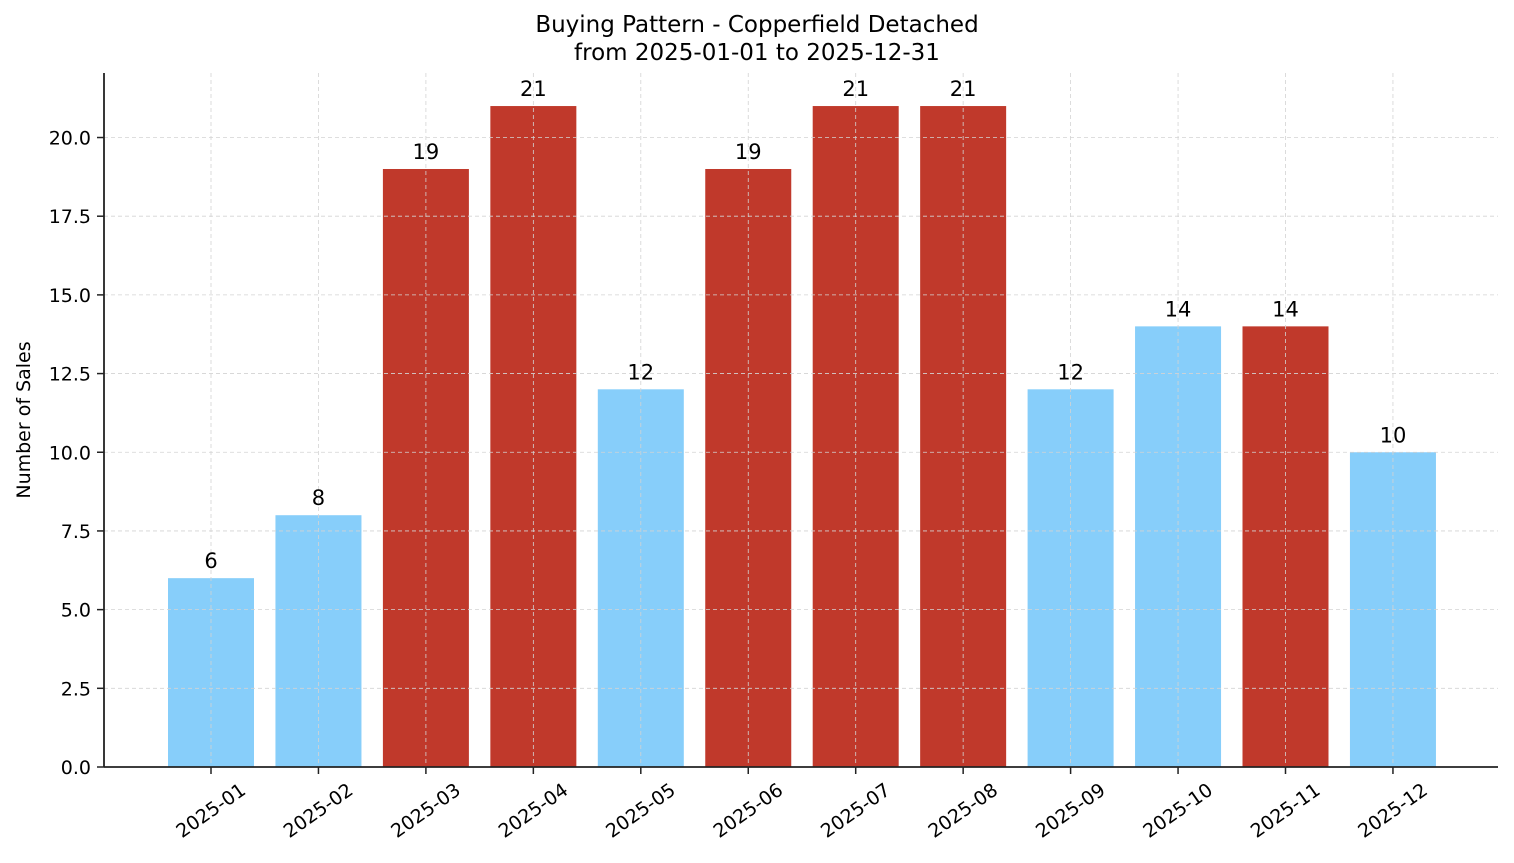 The image size is (1514, 863). I want to click on y-tick-label: 12.5, so click(70, 375).